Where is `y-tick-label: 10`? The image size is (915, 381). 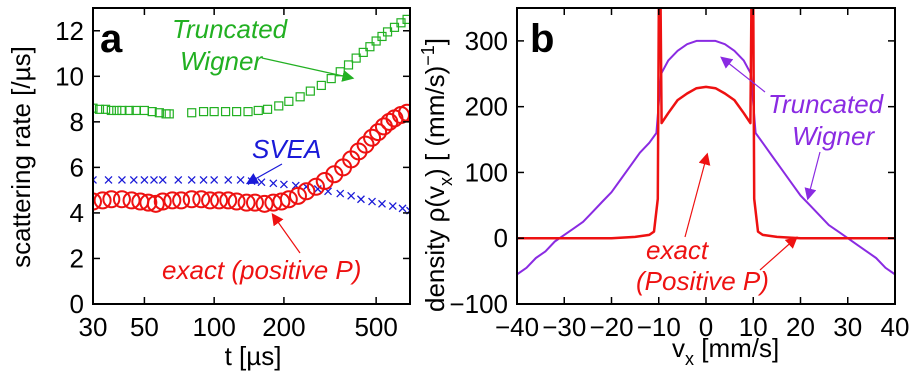 y-tick-label: 10 is located at coordinates (69, 76).